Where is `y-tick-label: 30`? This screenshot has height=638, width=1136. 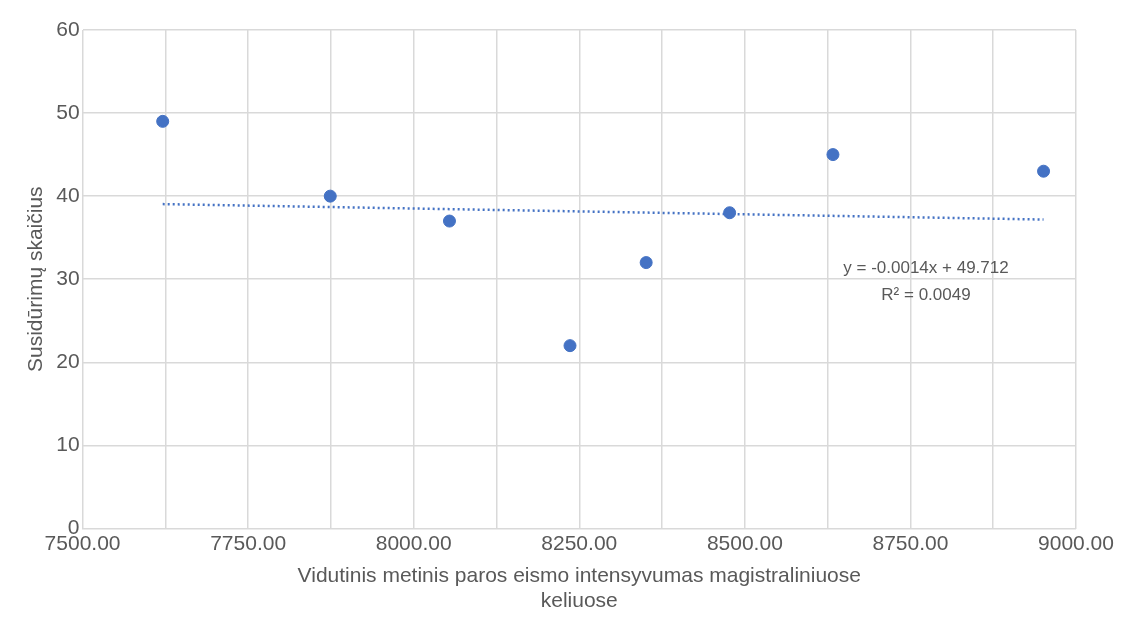 y-tick-label: 30 is located at coordinates (68, 277).